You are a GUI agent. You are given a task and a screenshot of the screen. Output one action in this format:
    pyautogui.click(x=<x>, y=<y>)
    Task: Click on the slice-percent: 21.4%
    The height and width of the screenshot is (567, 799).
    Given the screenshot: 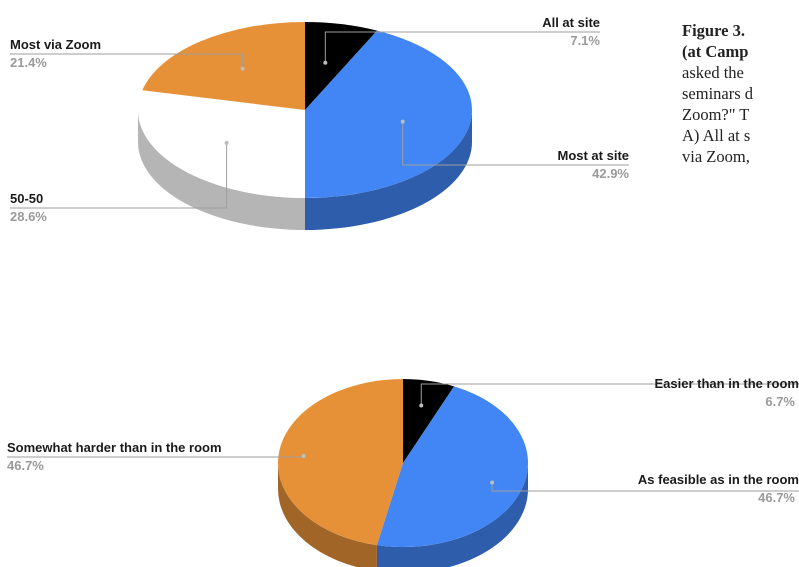 What is the action you would take?
    pyautogui.click(x=28, y=62)
    